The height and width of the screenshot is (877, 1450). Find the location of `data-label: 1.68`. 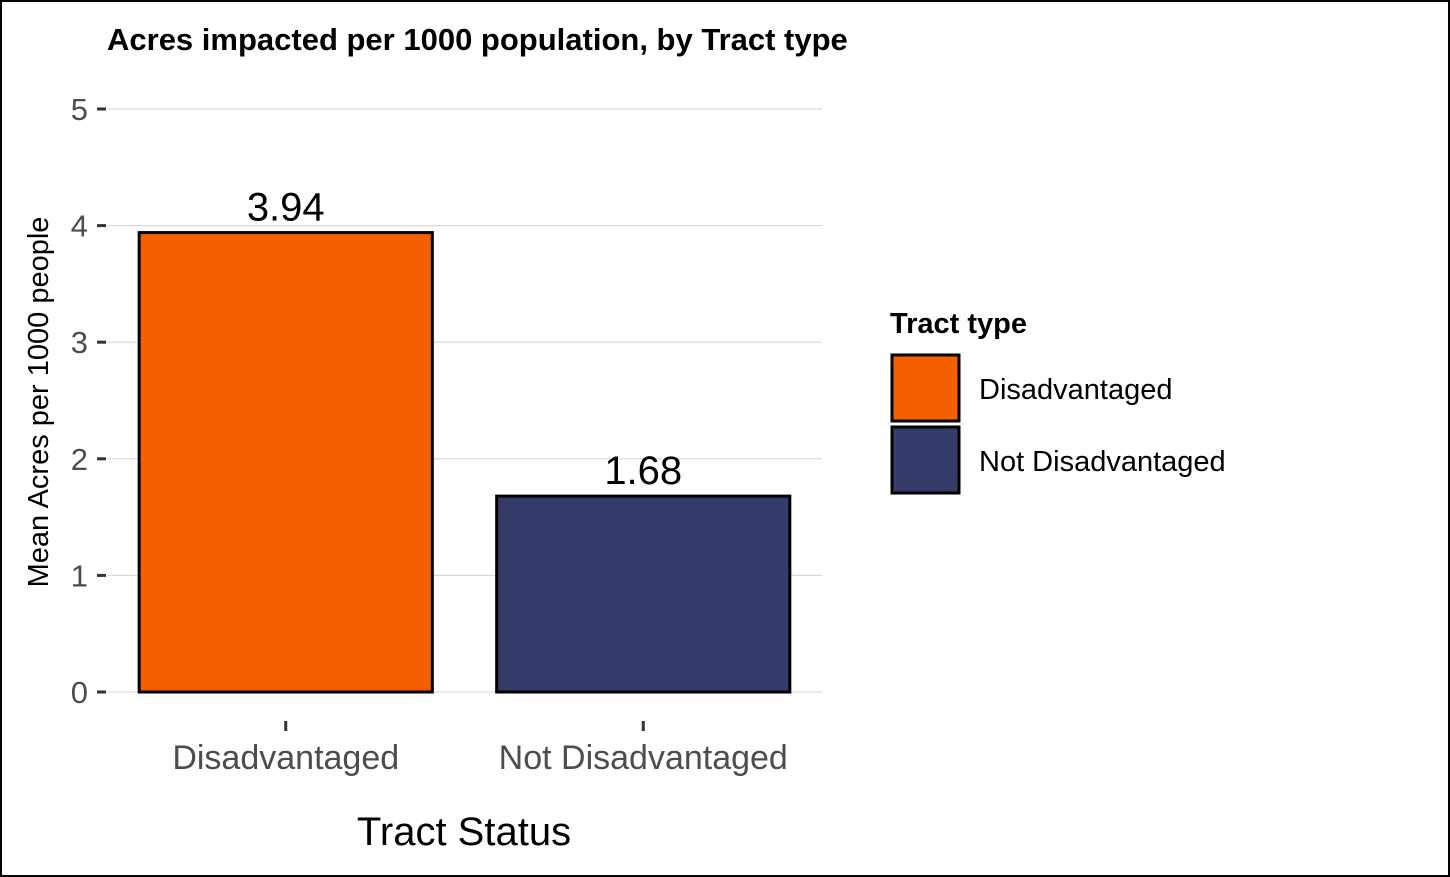

data-label: 1.68 is located at coordinates (643, 471).